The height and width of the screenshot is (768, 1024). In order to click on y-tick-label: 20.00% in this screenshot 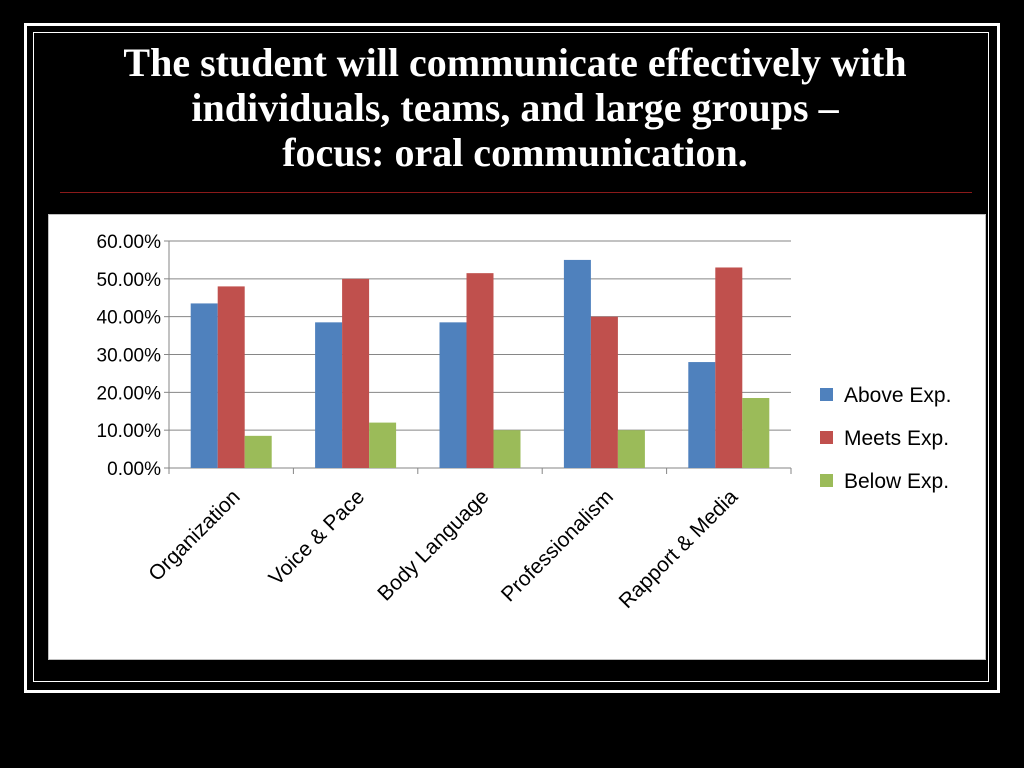, I will do `click(129, 393)`.